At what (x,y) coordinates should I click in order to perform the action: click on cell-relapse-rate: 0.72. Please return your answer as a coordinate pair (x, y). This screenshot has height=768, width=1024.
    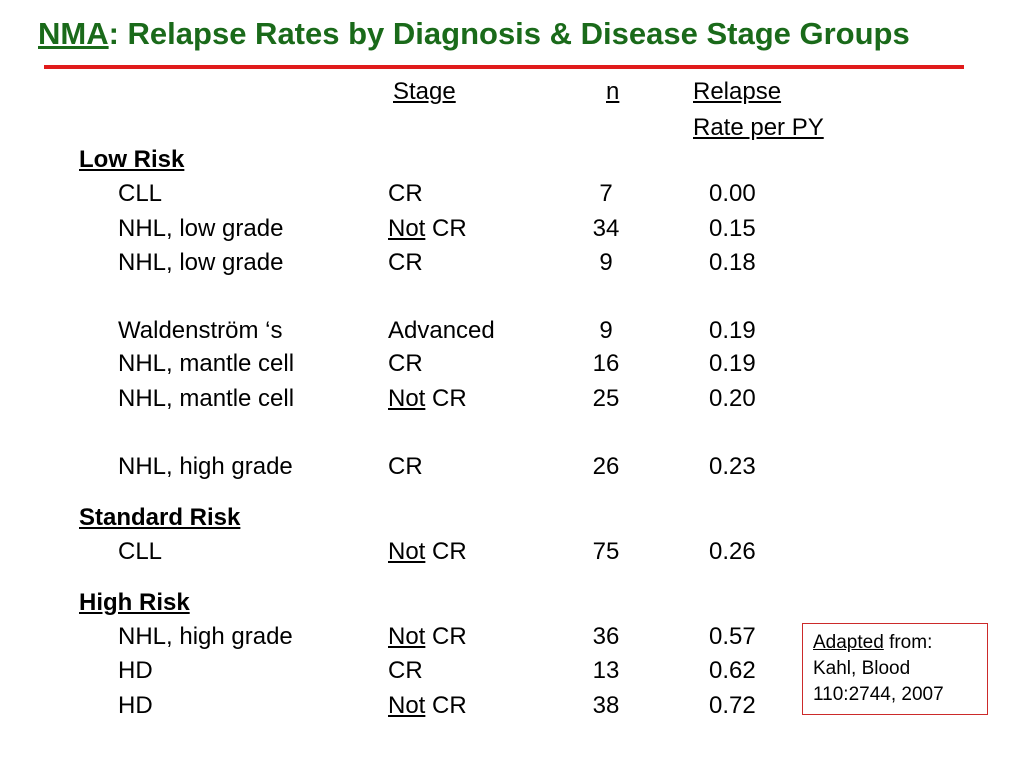
    Looking at the image, I should click on (732, 705).